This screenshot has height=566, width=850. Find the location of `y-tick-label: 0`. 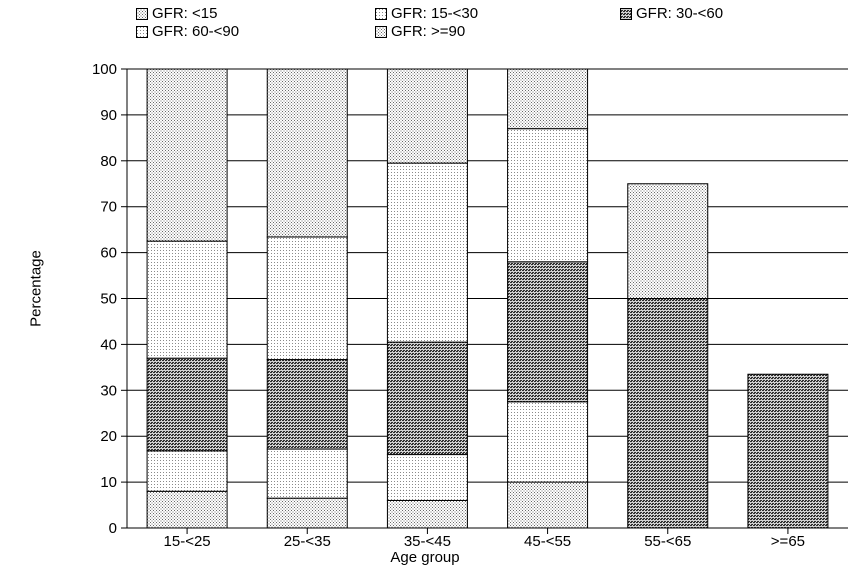

y-tick-label: 0 is located at coordinates (113, 528).